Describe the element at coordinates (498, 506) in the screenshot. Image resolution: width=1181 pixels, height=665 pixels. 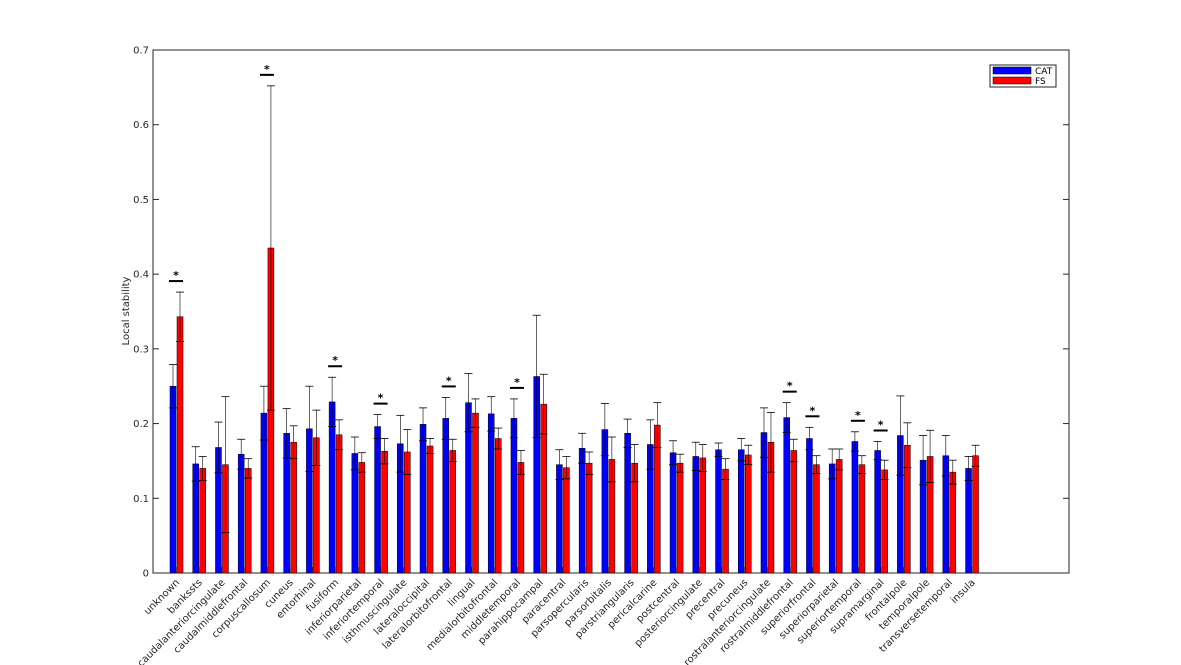
I see `bar-fs-medialorbitofrontal` at that location.